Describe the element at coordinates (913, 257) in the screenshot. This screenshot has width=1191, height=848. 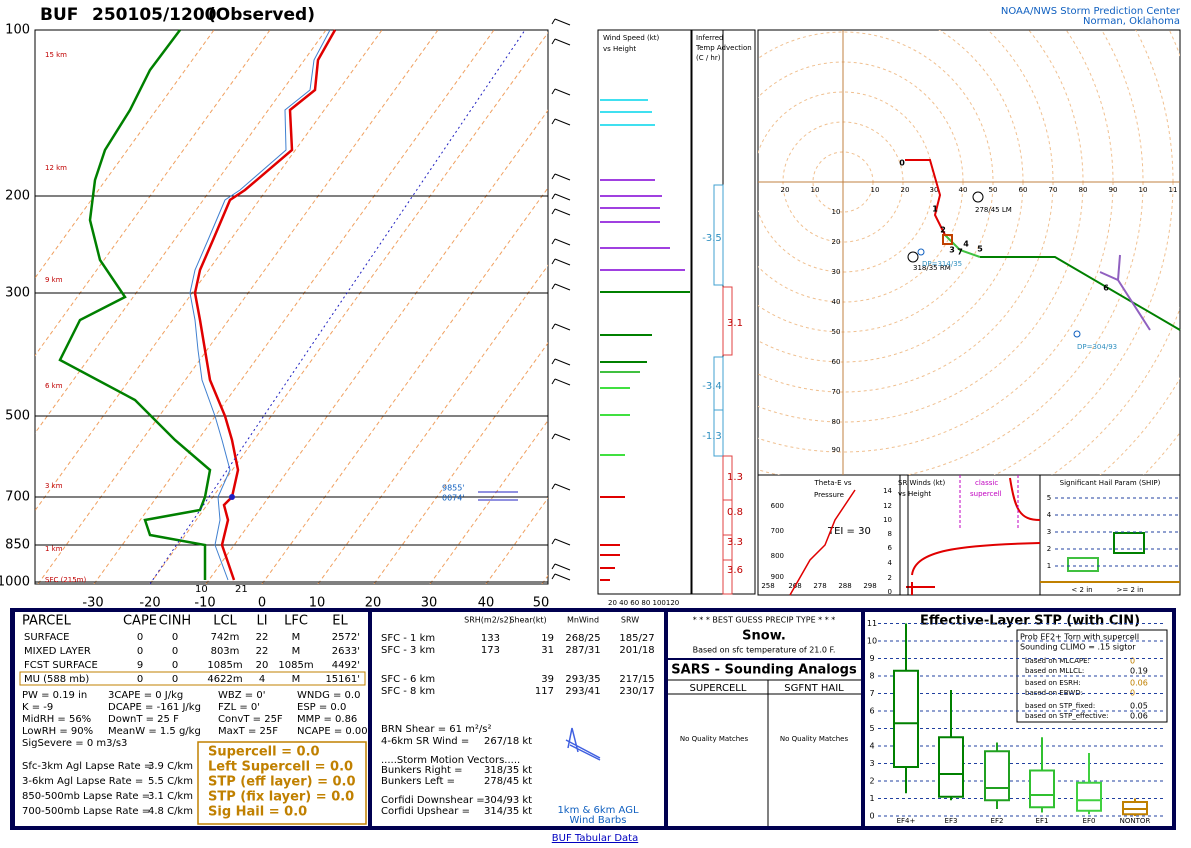
I see `storm-motion` at that location.